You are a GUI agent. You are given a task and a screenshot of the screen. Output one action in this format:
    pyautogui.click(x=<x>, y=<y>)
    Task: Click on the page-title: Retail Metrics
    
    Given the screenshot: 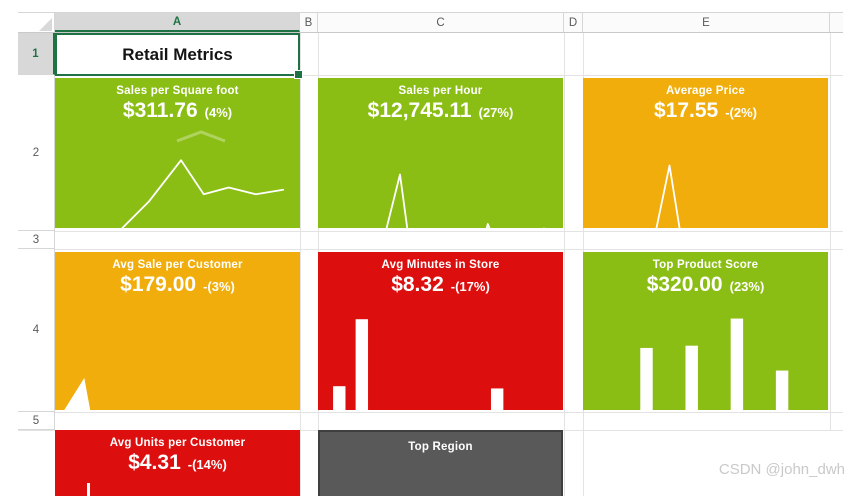 What is the action you would take?
    pyautogui.click(x=177, y=54)
    